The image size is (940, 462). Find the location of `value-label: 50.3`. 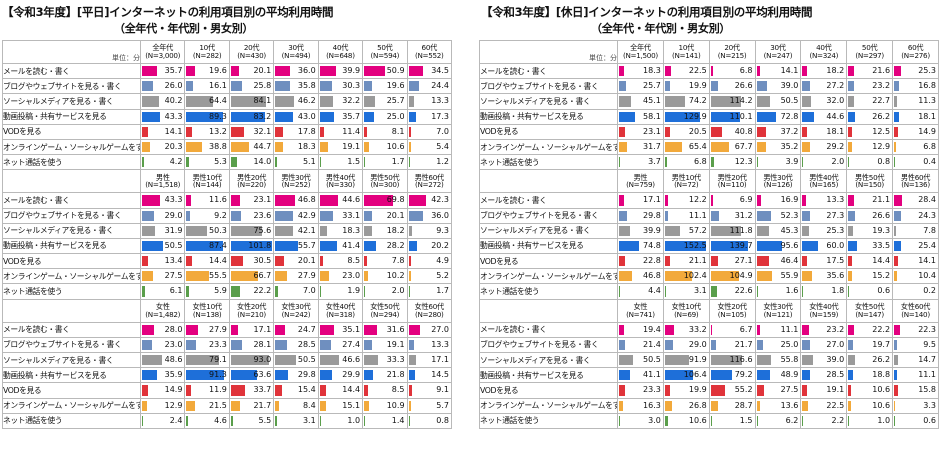

value-label: 50.3 is located at coordinates (218, 230).